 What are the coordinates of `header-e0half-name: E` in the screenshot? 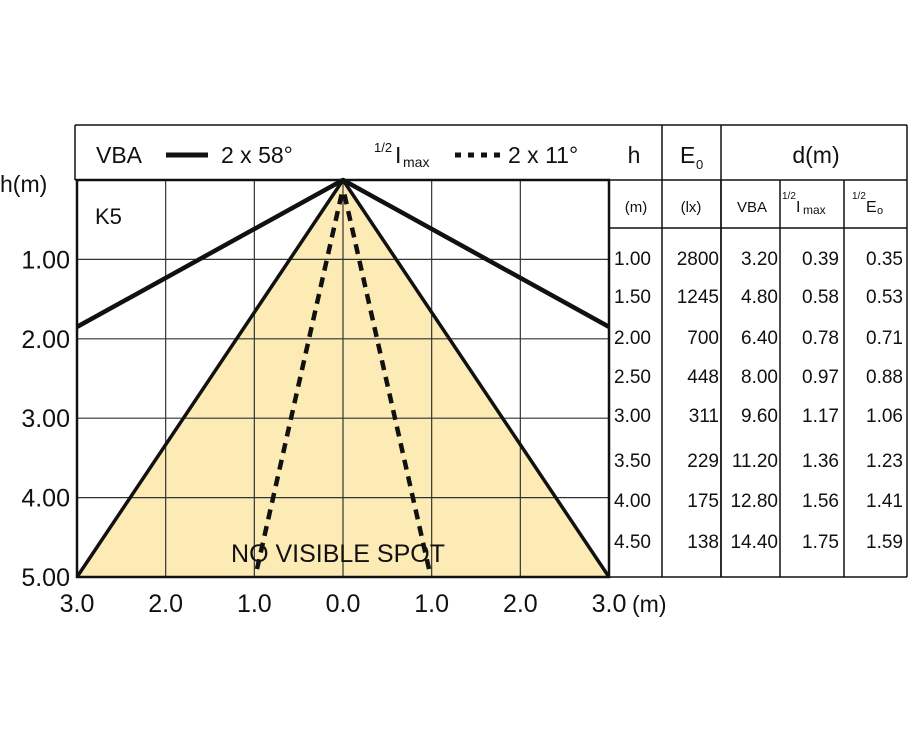 It's located at (871, 207).